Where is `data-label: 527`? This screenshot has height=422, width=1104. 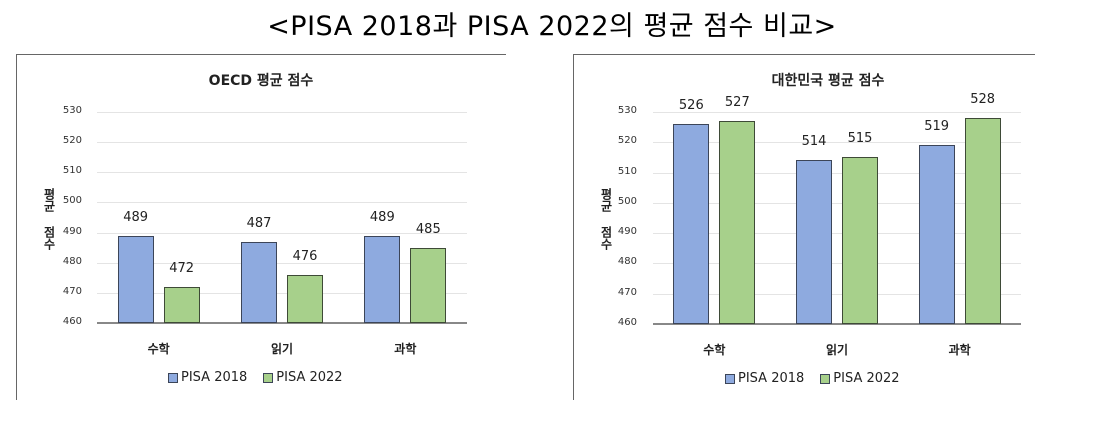 data-label: 527 is located at coordinates (737, 103).